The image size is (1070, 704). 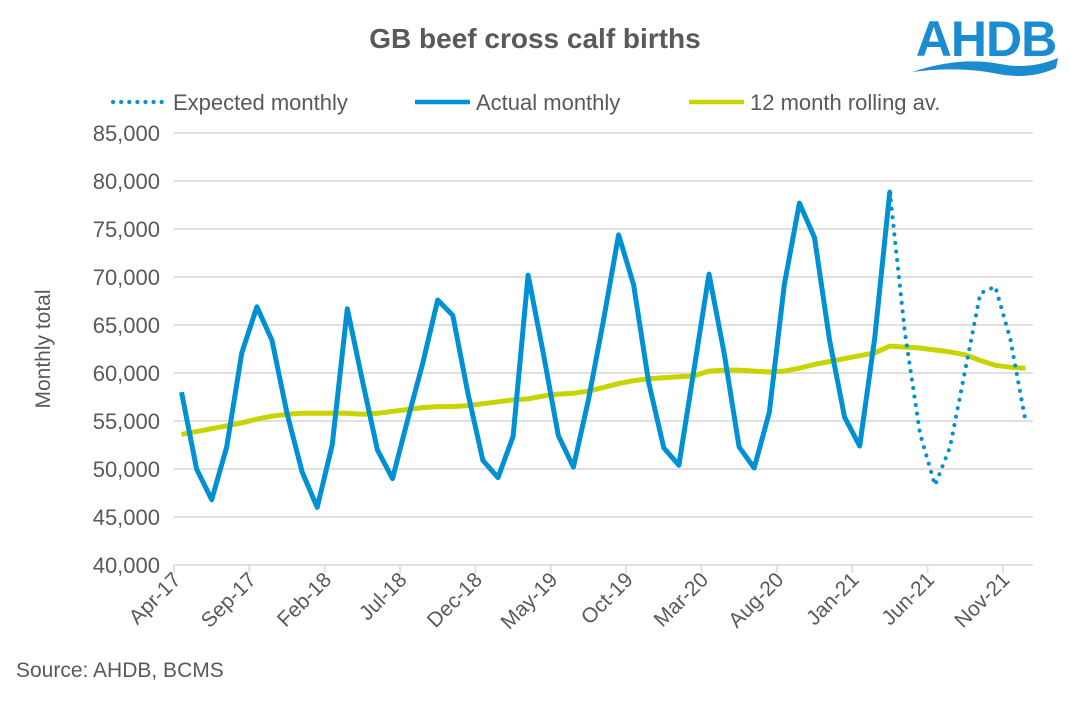 I want to click on x-tick-label: Dec-18, so click(x=455, y=600).